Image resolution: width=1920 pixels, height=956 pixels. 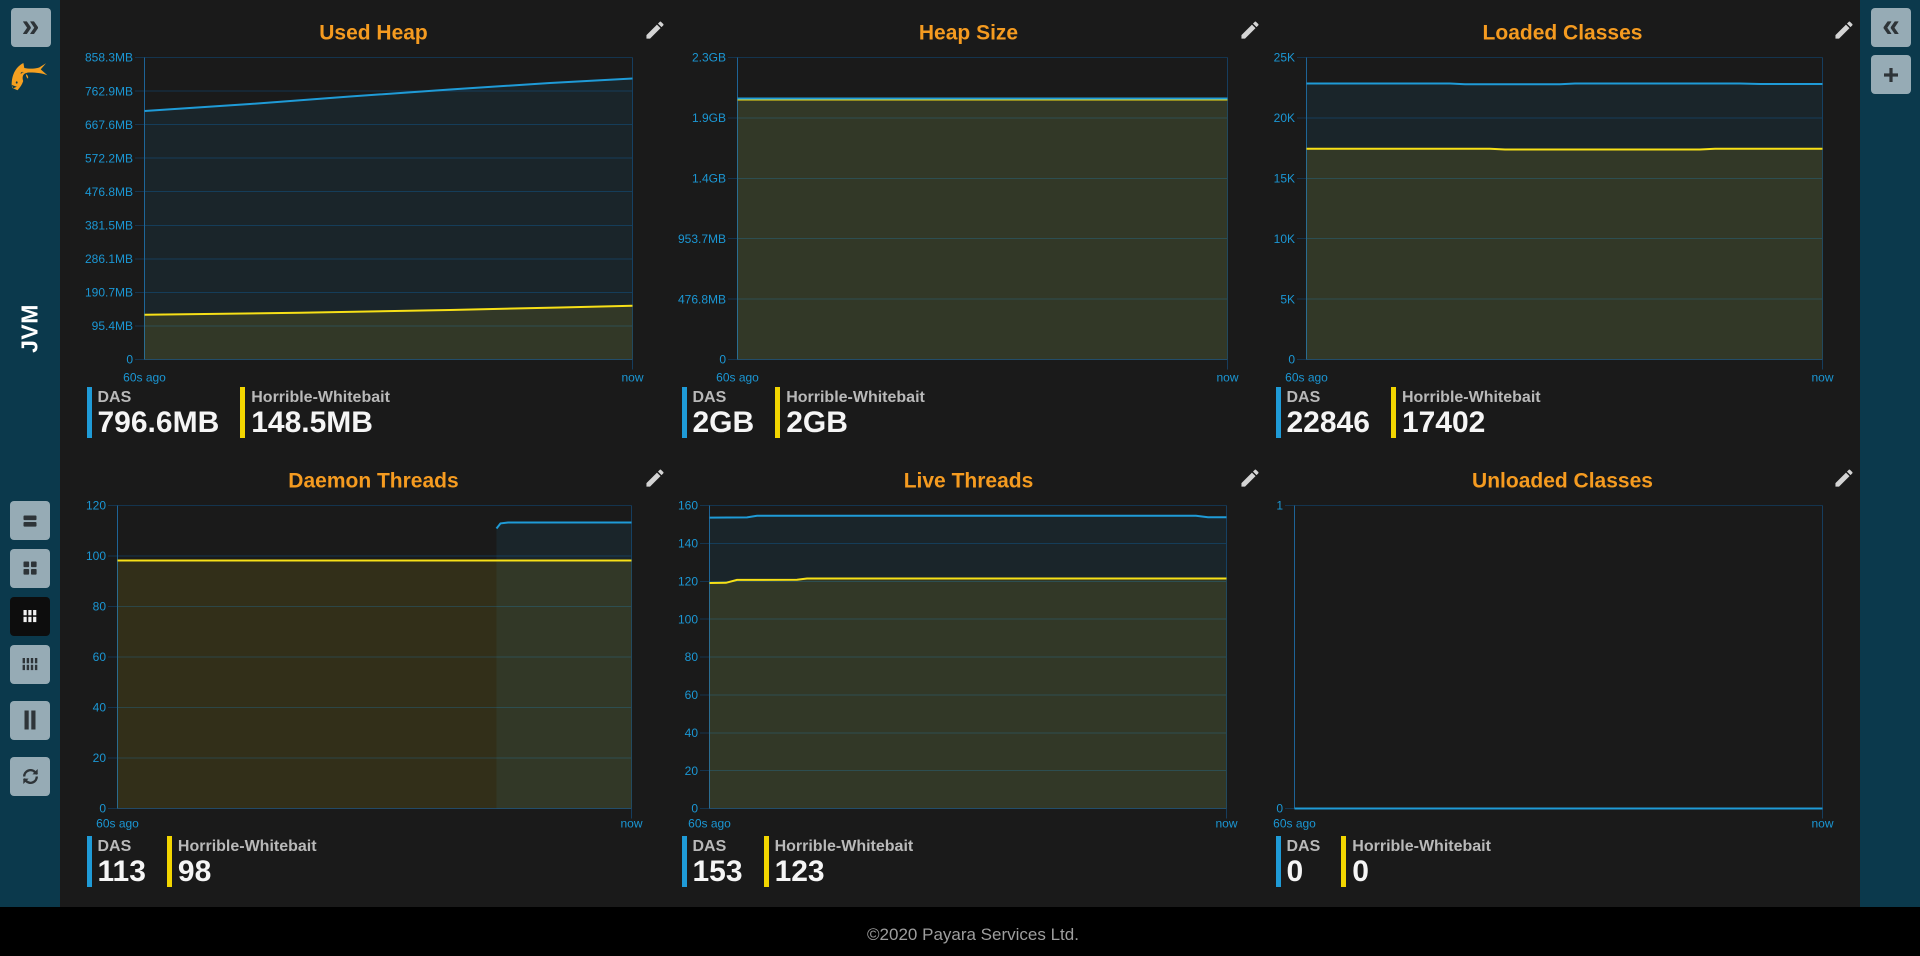 What do you see at coordinates (109, 293) in the screenshot?
I see `svg-text: 190.7MB` at bounding box center [109, 293].